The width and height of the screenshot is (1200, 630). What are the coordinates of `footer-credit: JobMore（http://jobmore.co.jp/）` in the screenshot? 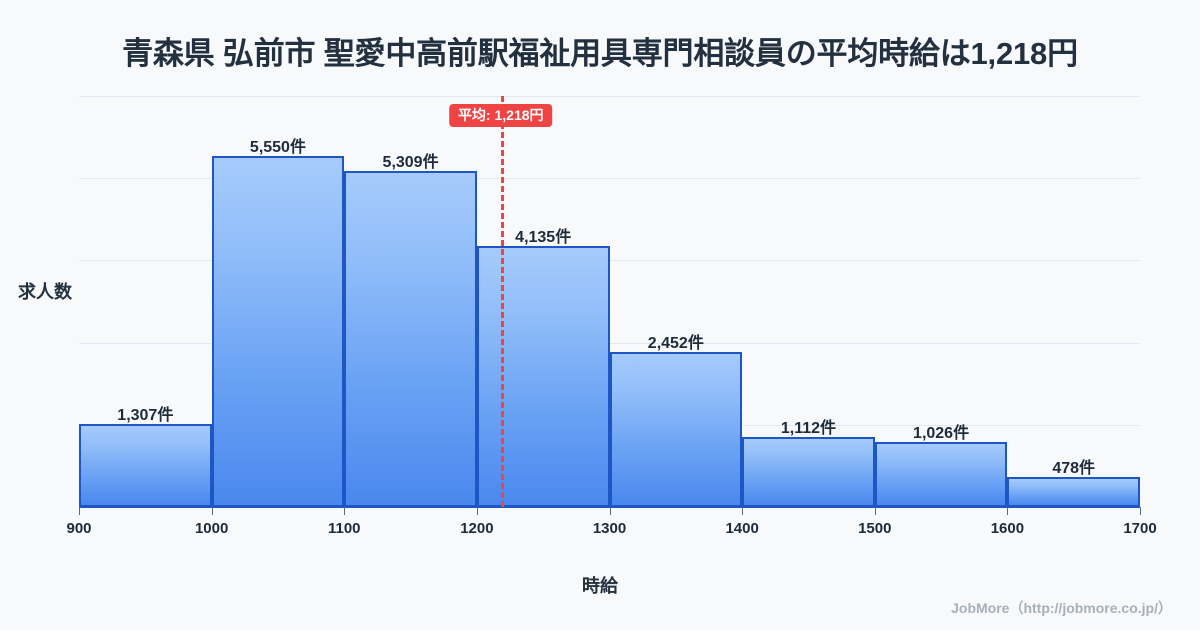 It's located at (1061, 608).